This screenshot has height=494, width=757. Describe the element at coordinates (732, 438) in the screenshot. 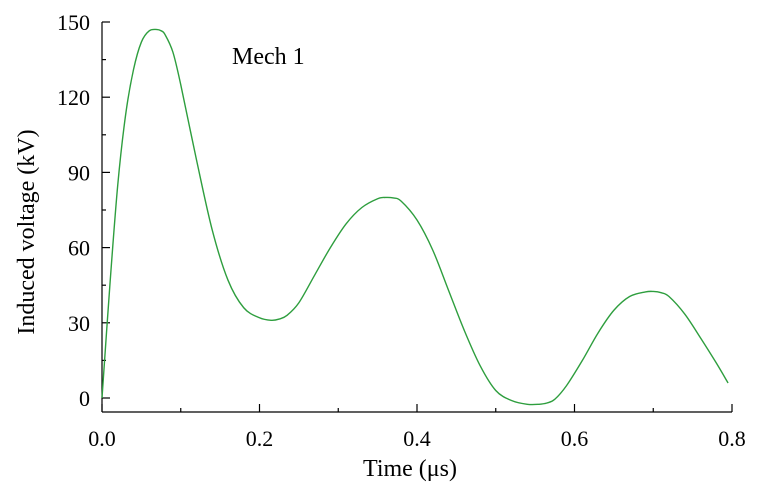

I see `x-tick-label: 0.8` at that location.